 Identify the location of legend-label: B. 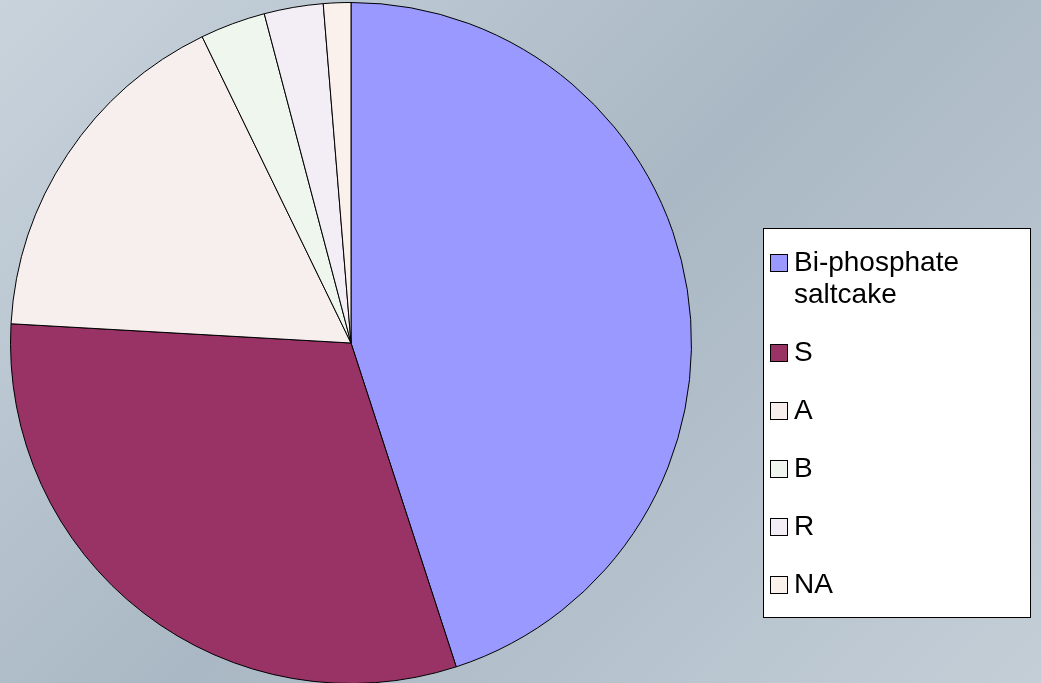
(803, 468).